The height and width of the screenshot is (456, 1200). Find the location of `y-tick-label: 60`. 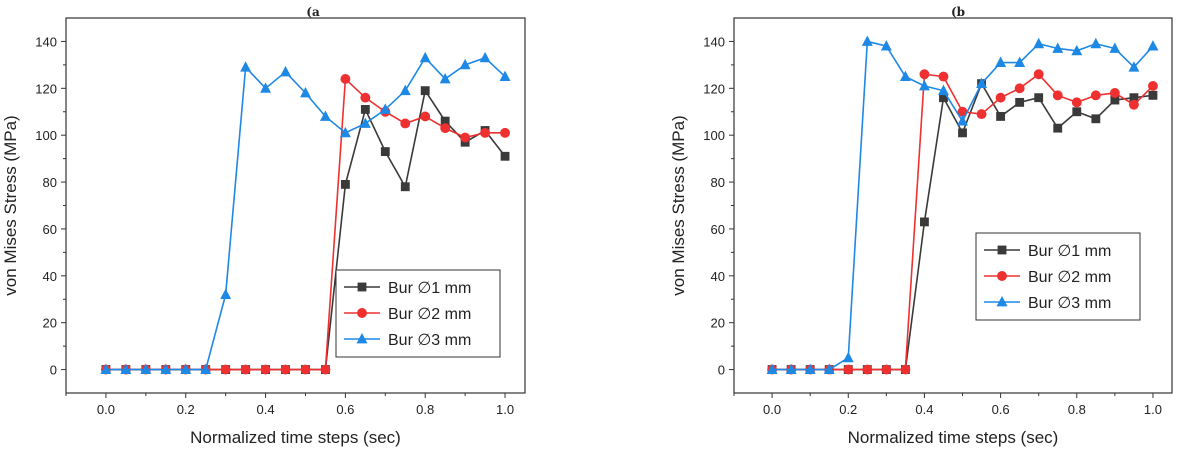

y-tick-label: 60 is located at coordinates (50, 229).